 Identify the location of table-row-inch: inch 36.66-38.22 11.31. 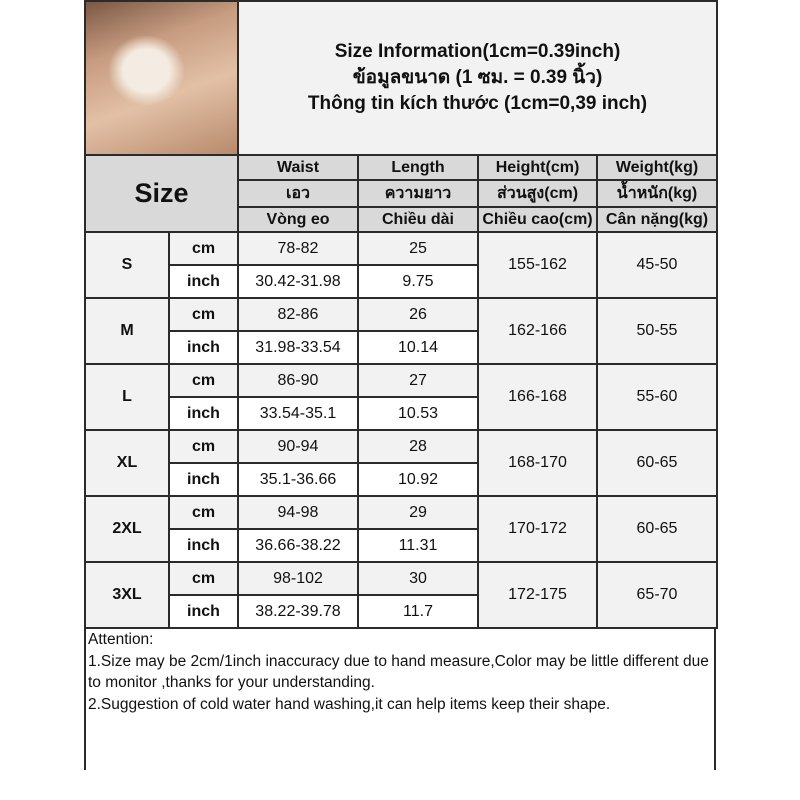
(401, 545).